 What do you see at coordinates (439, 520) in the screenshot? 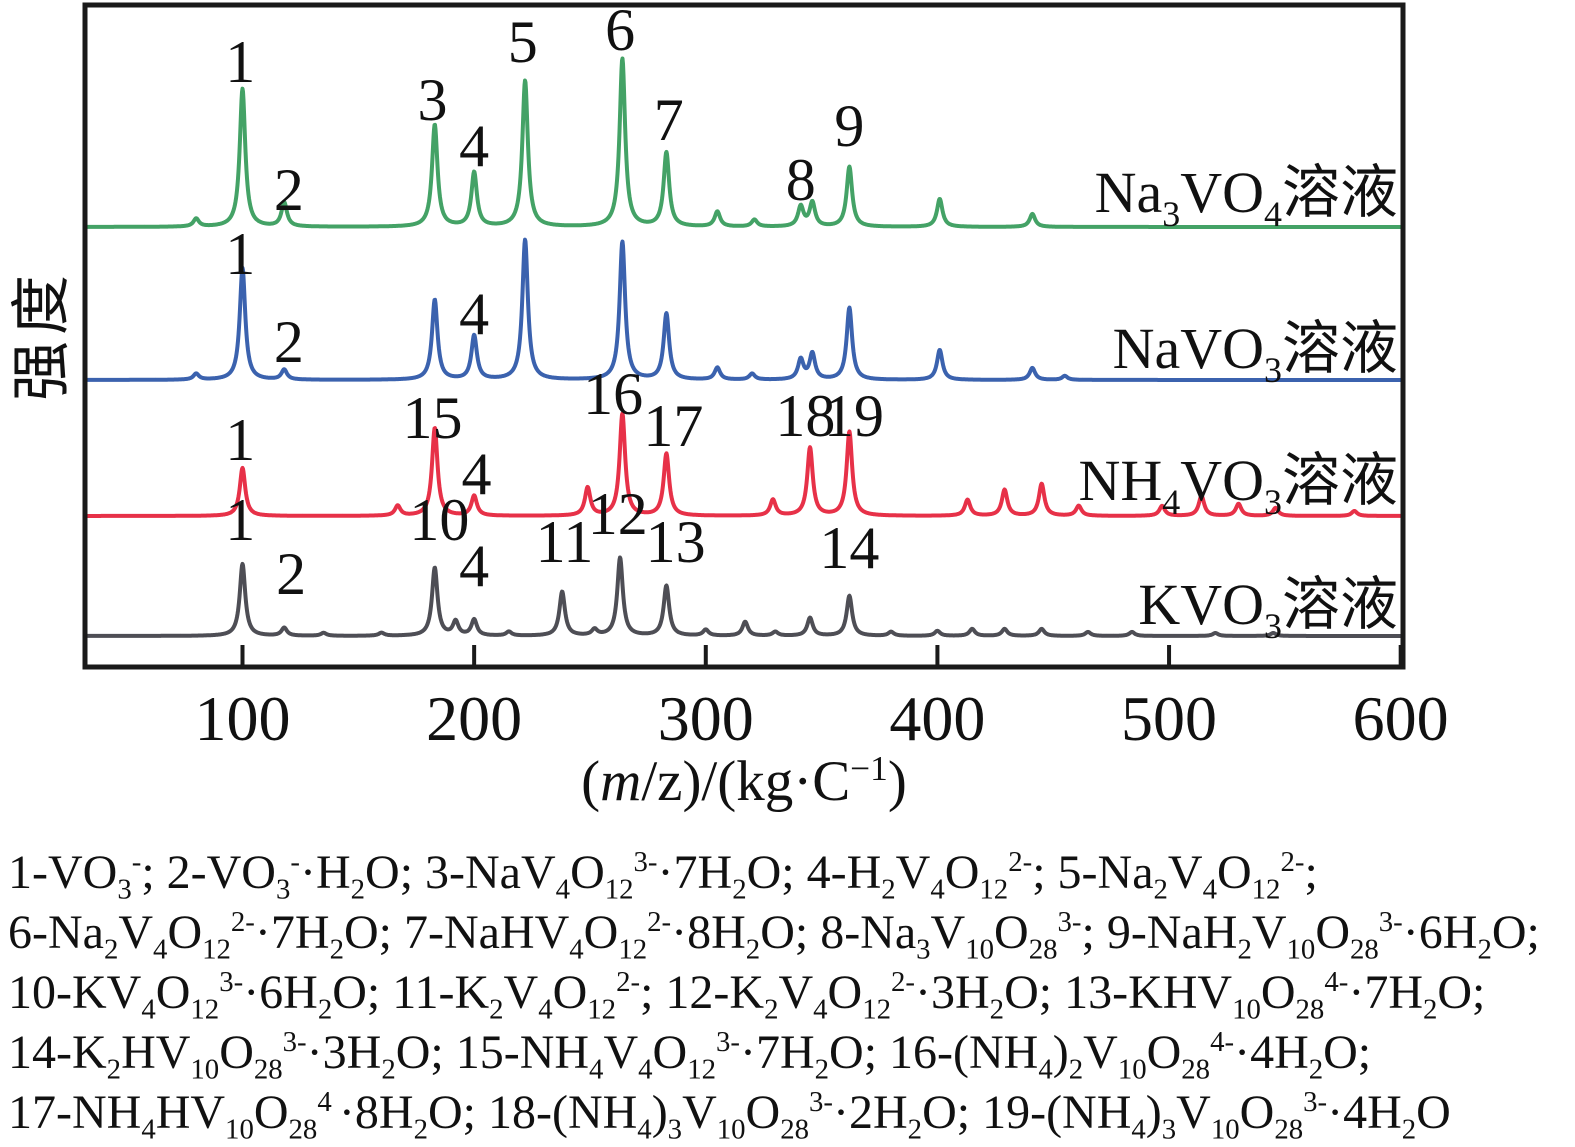
I see `peak-label: 10` at bounding box center [439, 520].